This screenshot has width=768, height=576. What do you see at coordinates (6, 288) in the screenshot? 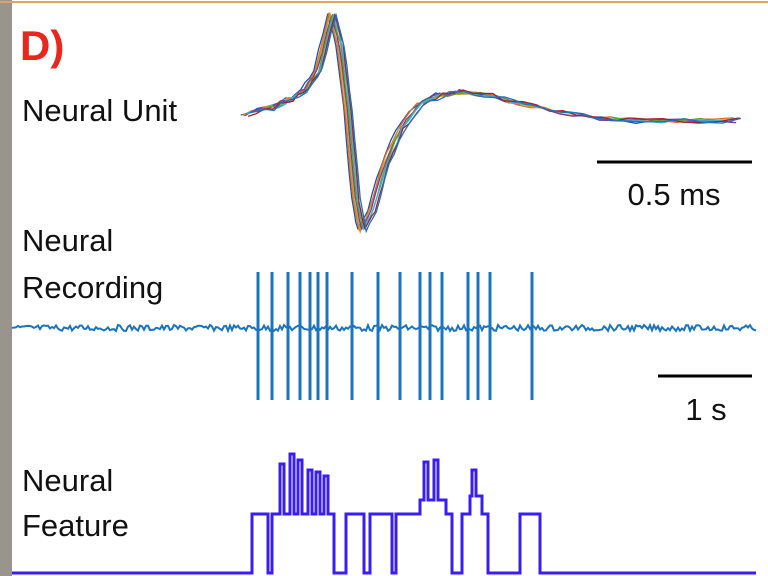
I see `left-image-strip` at bounding box center [6, 288].